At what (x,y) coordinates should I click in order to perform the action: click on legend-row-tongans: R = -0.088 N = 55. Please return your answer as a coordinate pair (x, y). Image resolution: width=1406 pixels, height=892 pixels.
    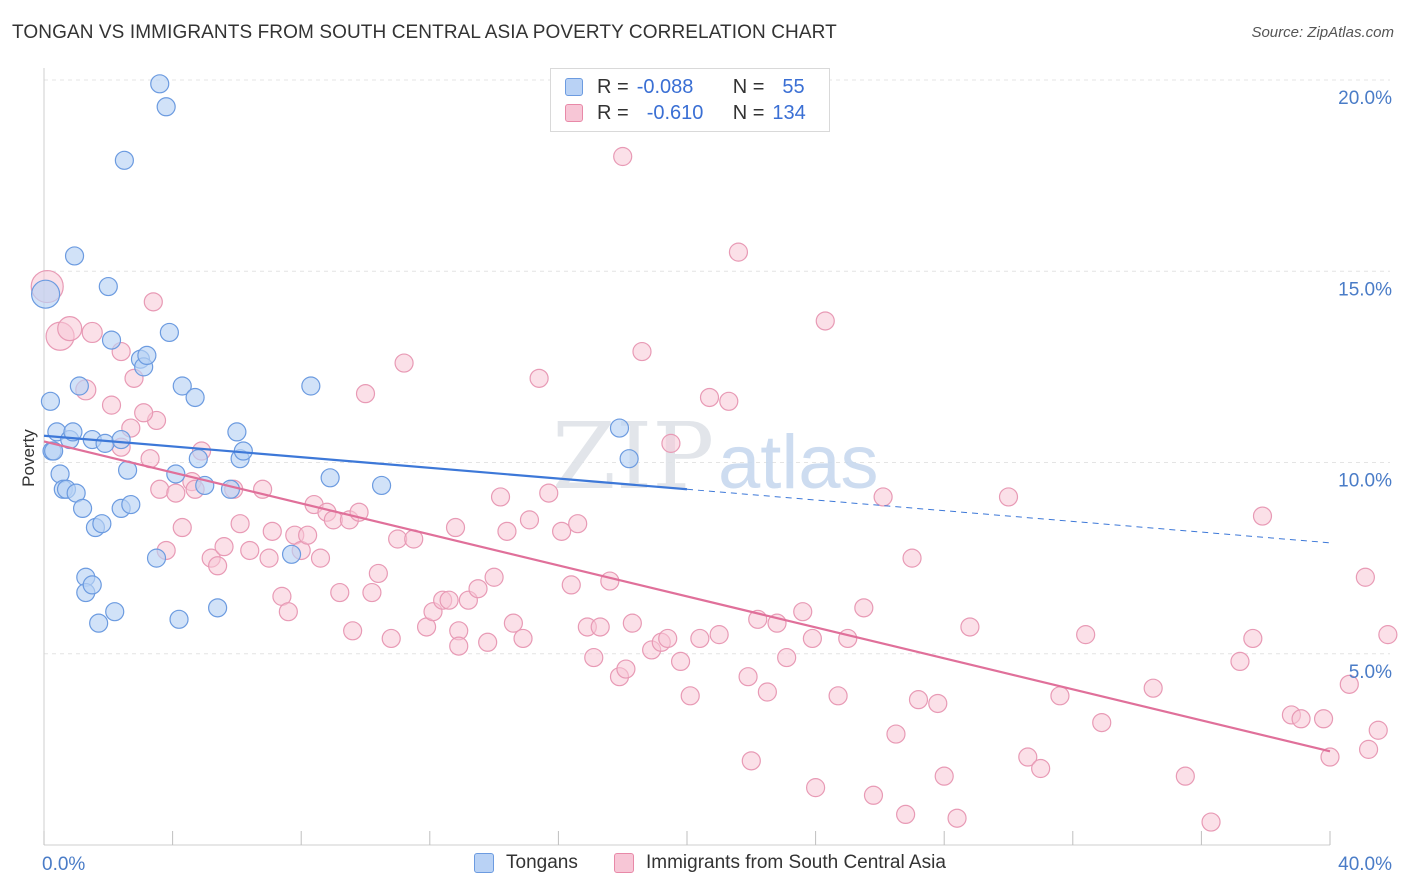
    Looking at the image, I should click on (685, 87).